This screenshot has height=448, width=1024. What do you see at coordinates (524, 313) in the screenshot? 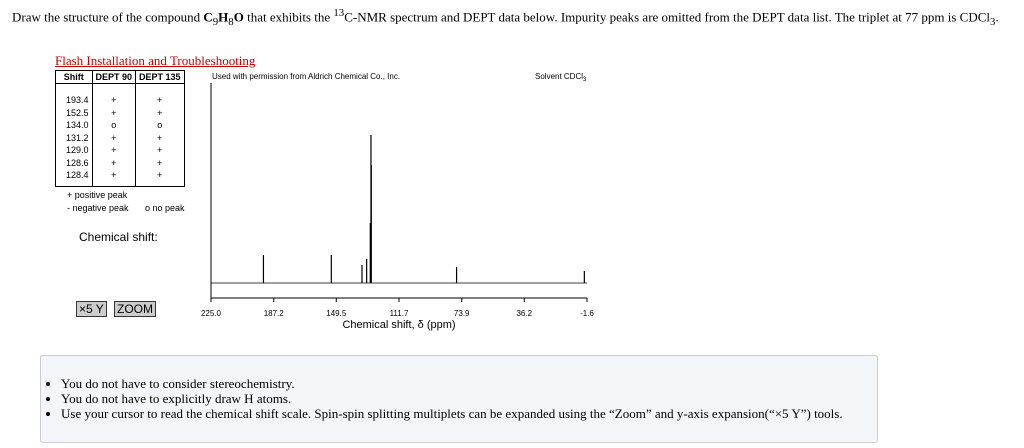
I see `x-tick-label: 36.2` at bounding box center [524, 313].